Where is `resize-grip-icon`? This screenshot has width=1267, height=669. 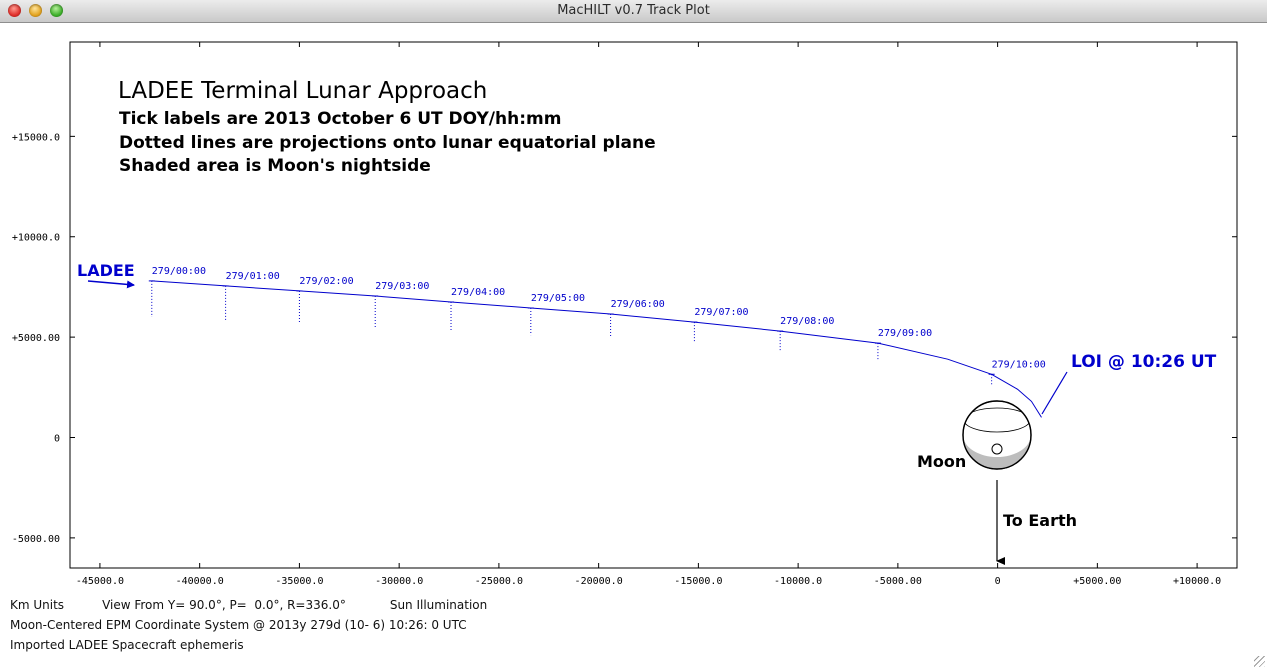 resize-grip-icon is located at coordinates (1259, 661).